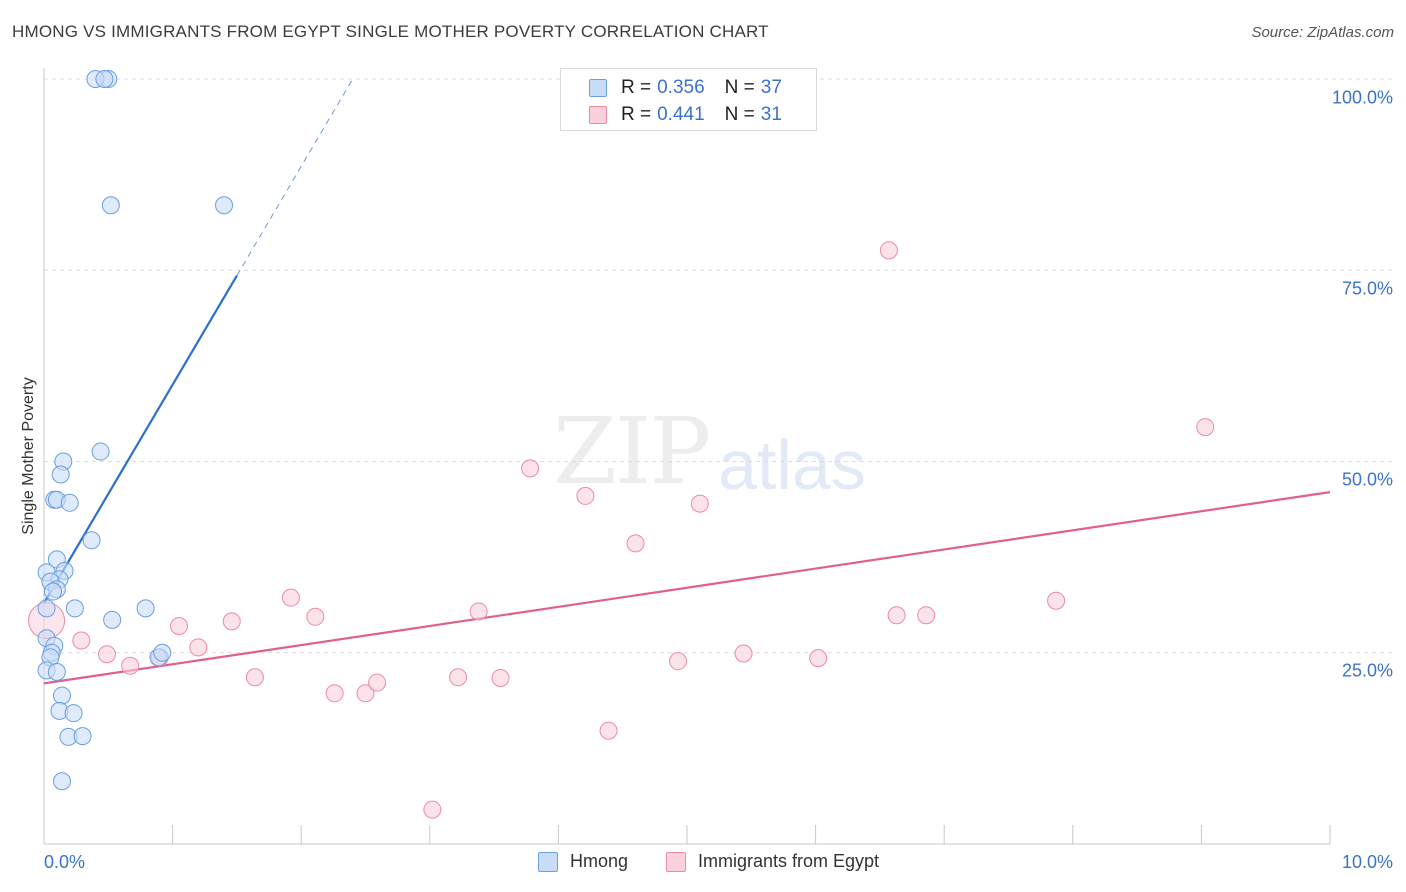  What do you see at coordinates (688, 99) in the screenshot?
I see `legend-box: R = 0.356 N = 37 R = 0.441 N = 31` at bounding box center [688, 99].